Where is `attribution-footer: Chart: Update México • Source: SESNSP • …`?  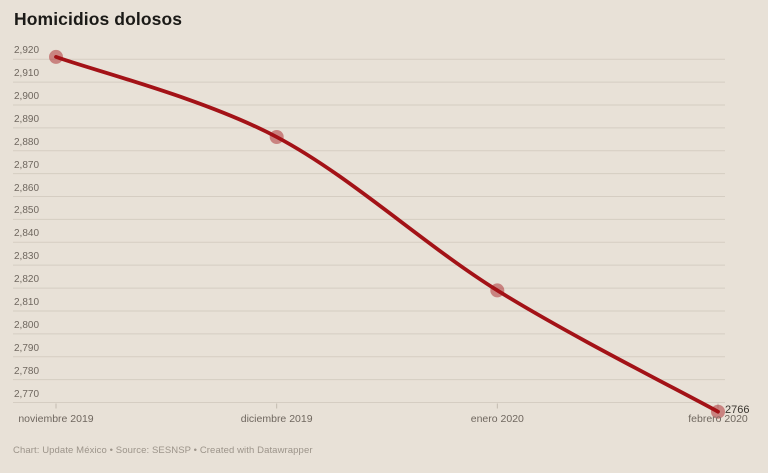
attribution-footer: Chart: Update México • Source: SESNSP • … is located at coordinates (163, 450).